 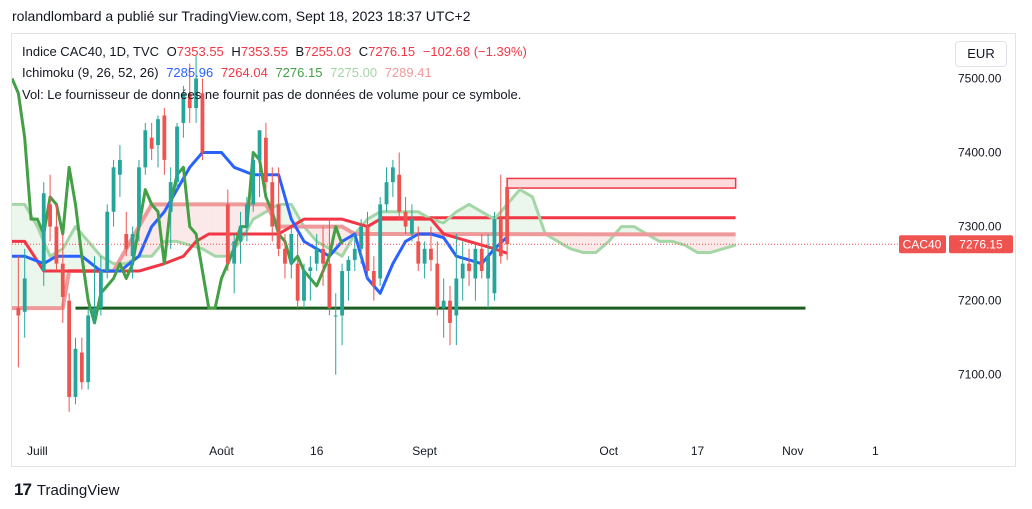 What do you see at coordinates (980, 375) in the screenshot?
I see `y-tick-label: 7100.00` at bounding box center [980, 375].